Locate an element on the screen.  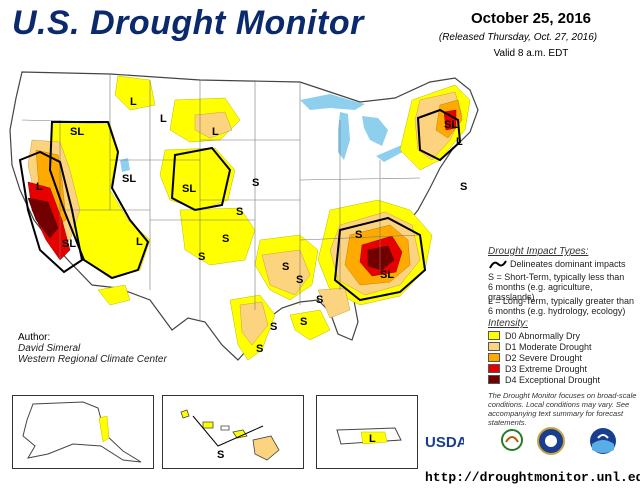
alaska-inset is located at coordinates (83, 432).